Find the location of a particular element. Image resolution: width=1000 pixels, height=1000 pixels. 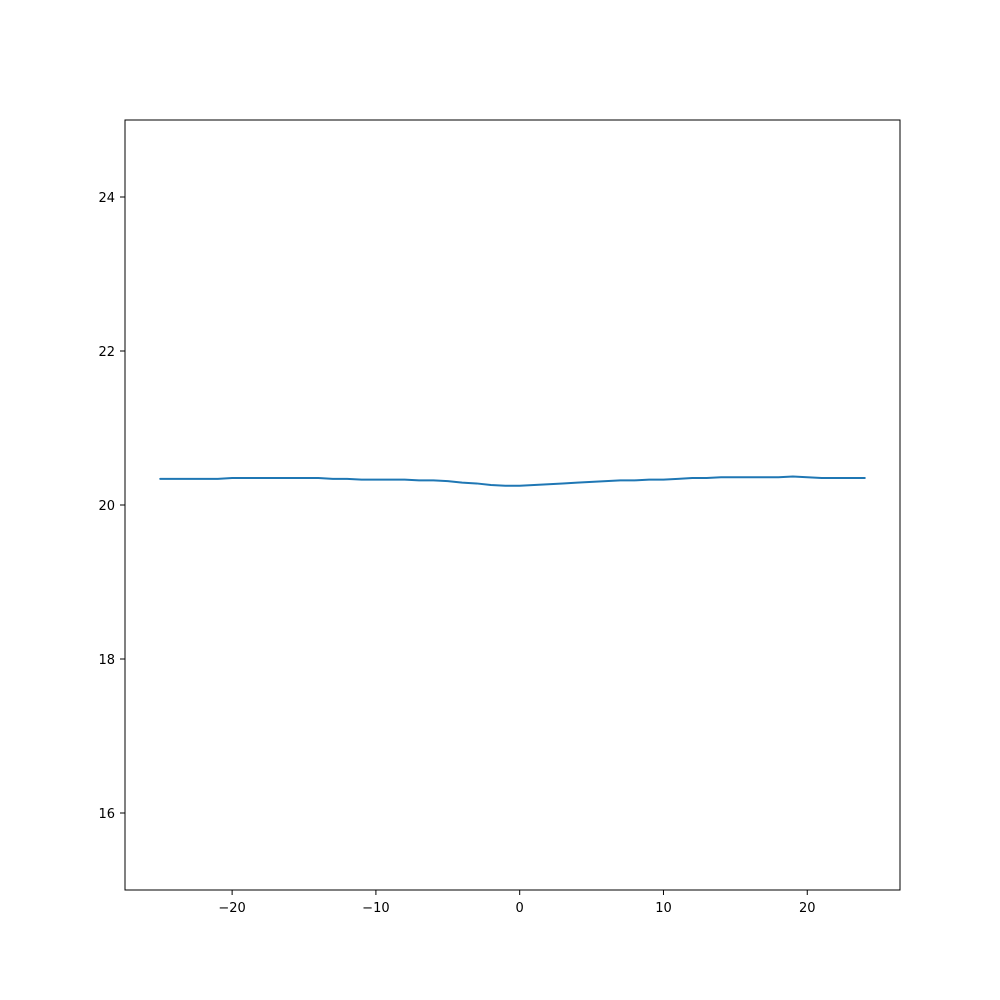

plot-area is located at coordinates (512, 481).